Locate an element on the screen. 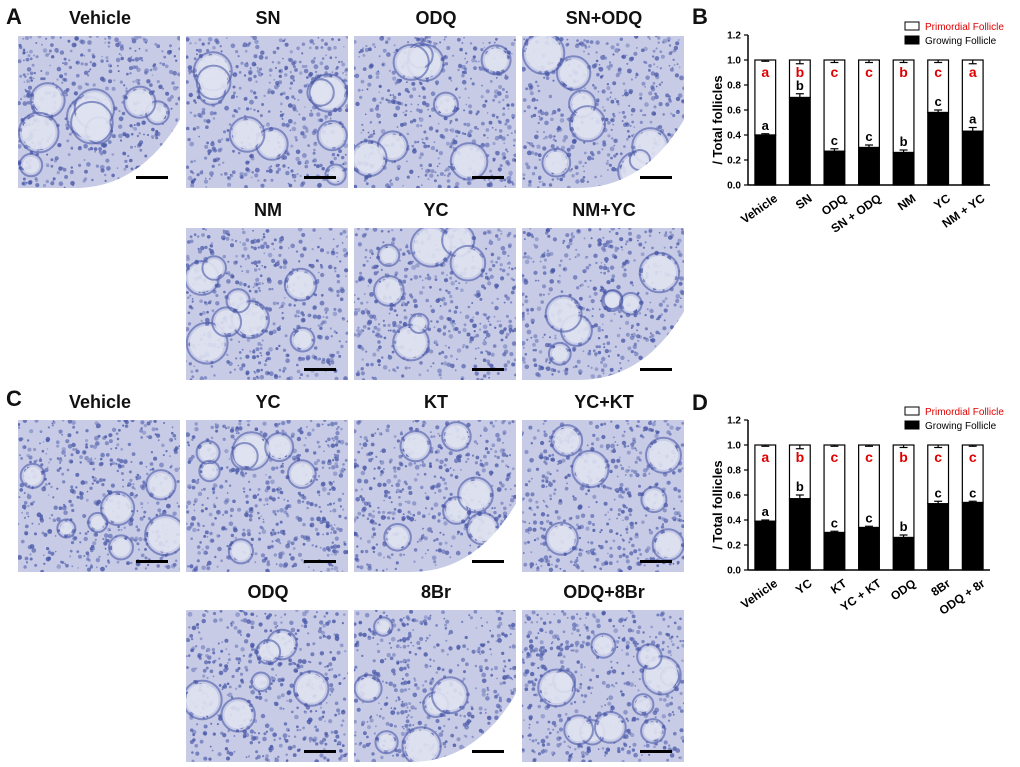 The width and height of the screenshot is (1020, 767). legend-swatch-growing is located at coordinates (912, 425).